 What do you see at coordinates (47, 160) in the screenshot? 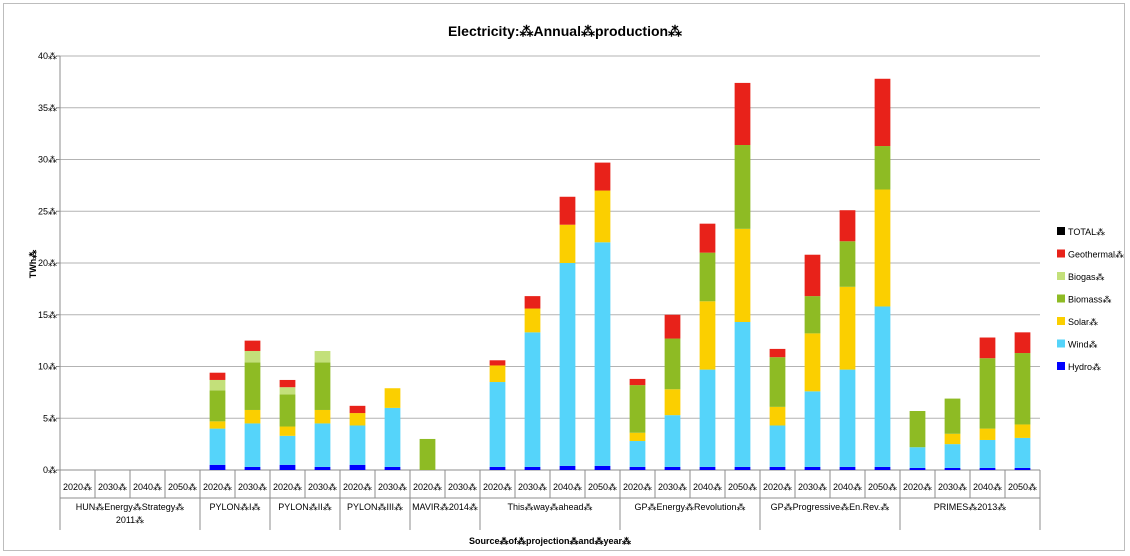
I see `y-tick-label: 30⁂` at bounding box center [47, 160].